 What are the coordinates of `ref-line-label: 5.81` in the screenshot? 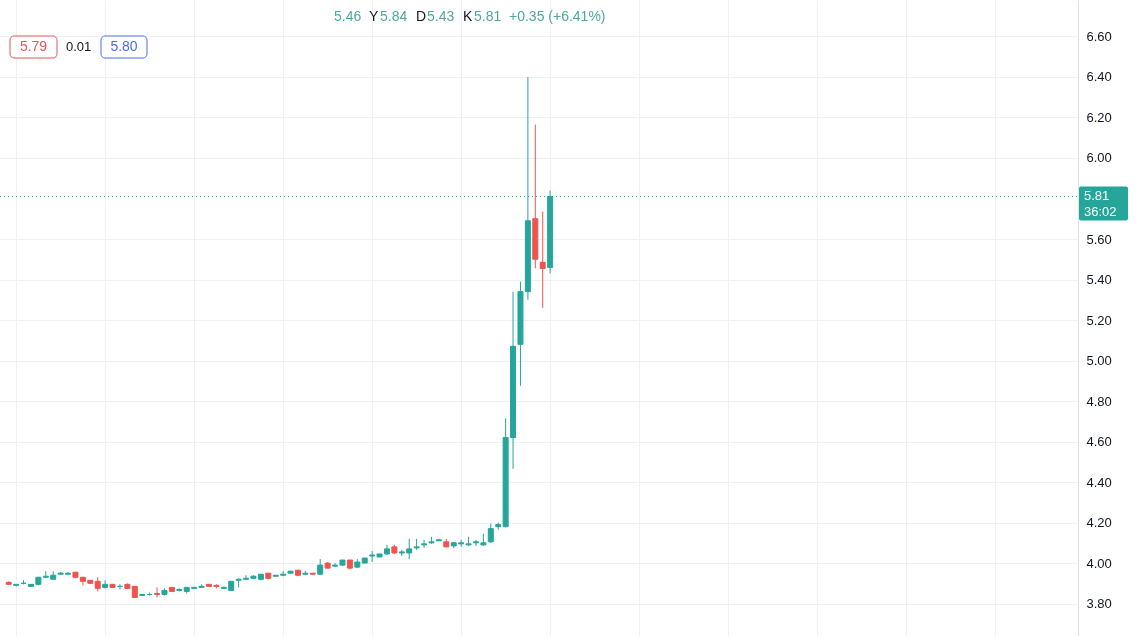 It's located at (1097, 196).